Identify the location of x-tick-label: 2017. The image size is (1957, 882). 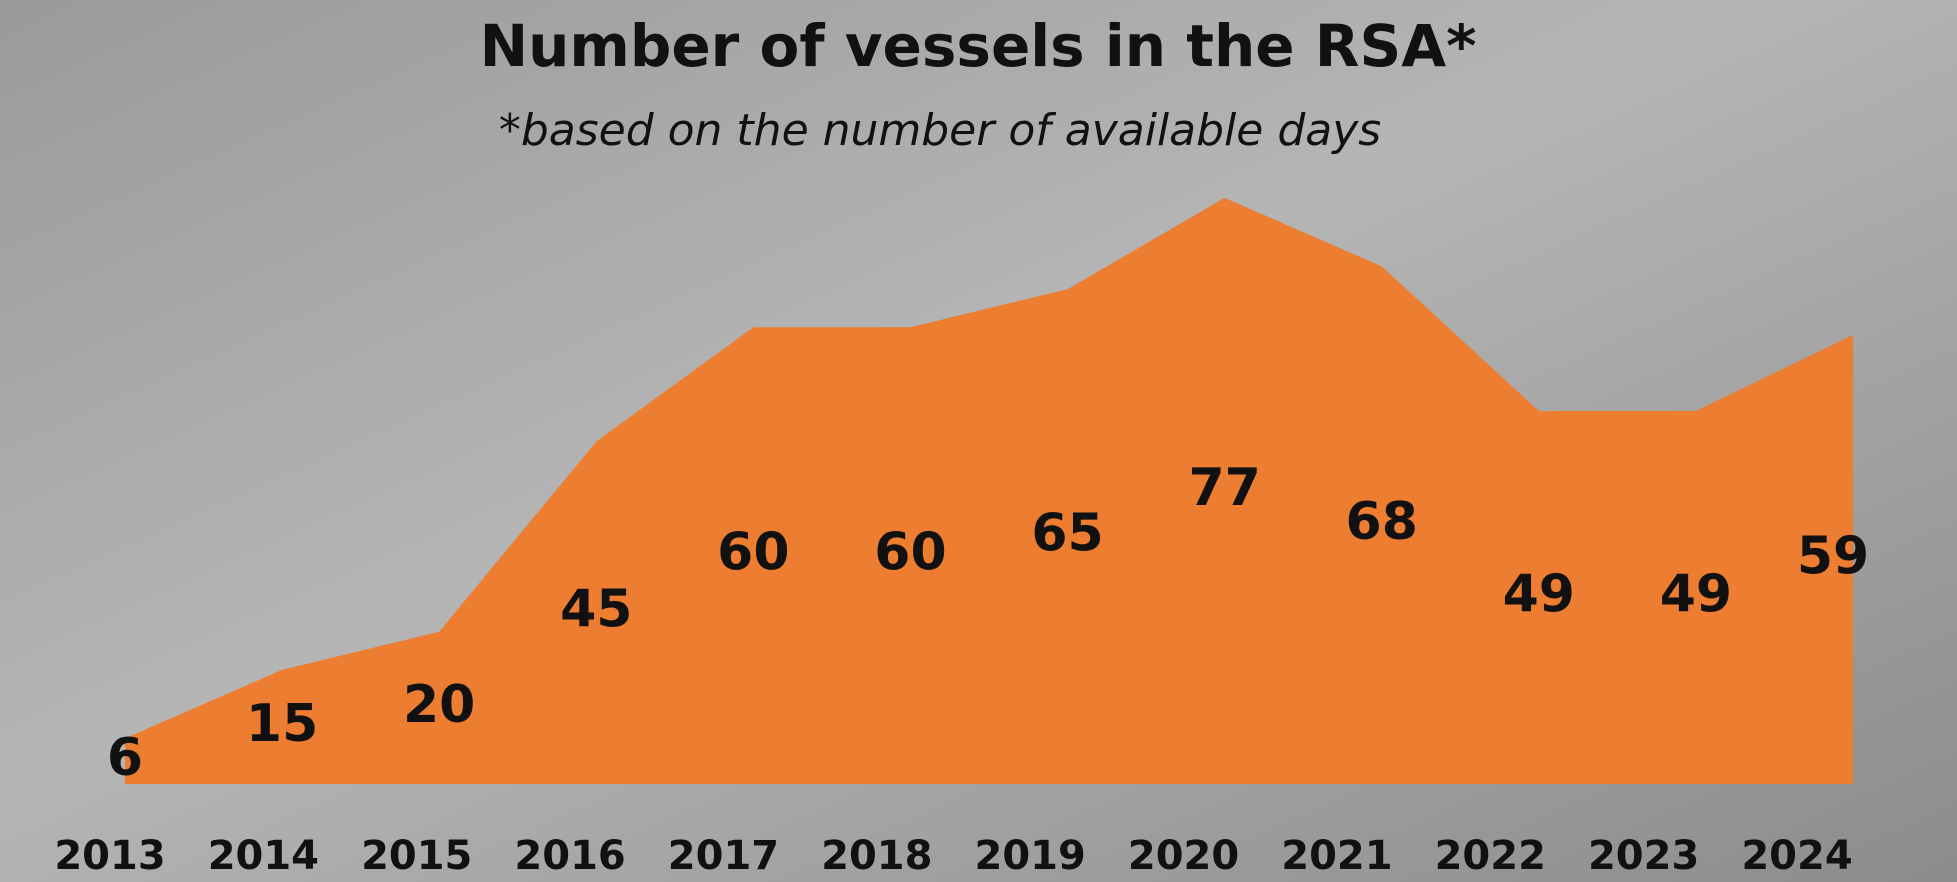
(723, 856).